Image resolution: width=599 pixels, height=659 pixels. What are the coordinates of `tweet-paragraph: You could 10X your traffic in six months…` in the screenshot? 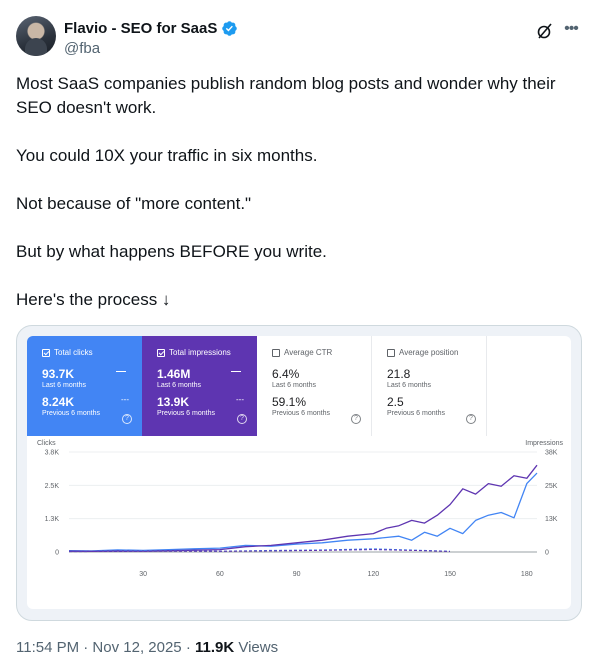 It's located at (167, 155).